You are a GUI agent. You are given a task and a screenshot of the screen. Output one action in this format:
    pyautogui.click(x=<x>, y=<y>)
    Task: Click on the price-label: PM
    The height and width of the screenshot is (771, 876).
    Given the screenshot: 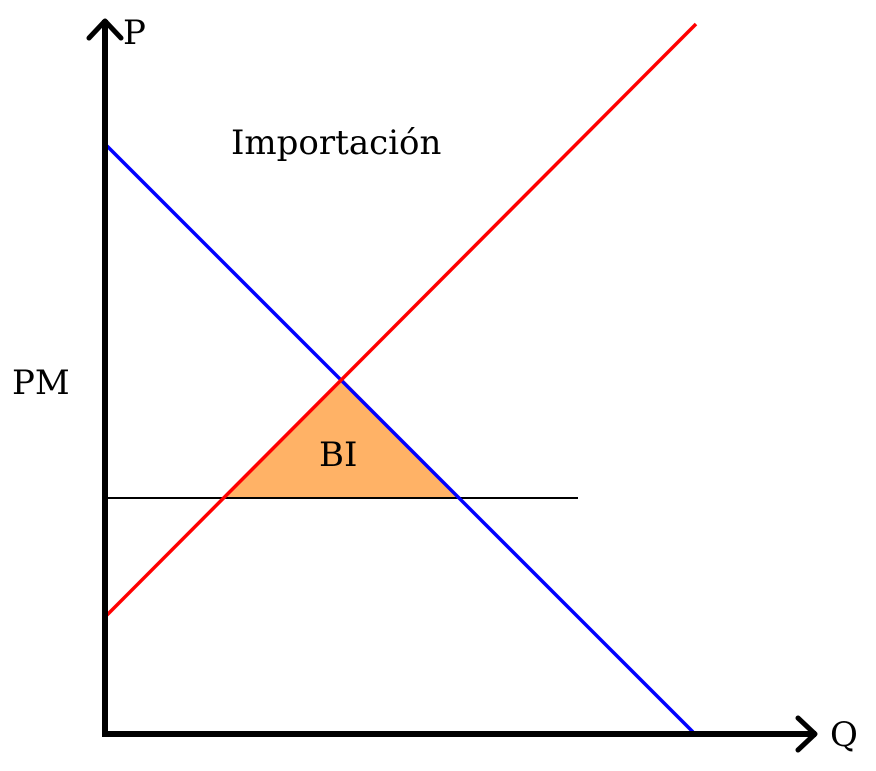 What is the action you would take?
    pyautogui.click(x=41, y=383)
    